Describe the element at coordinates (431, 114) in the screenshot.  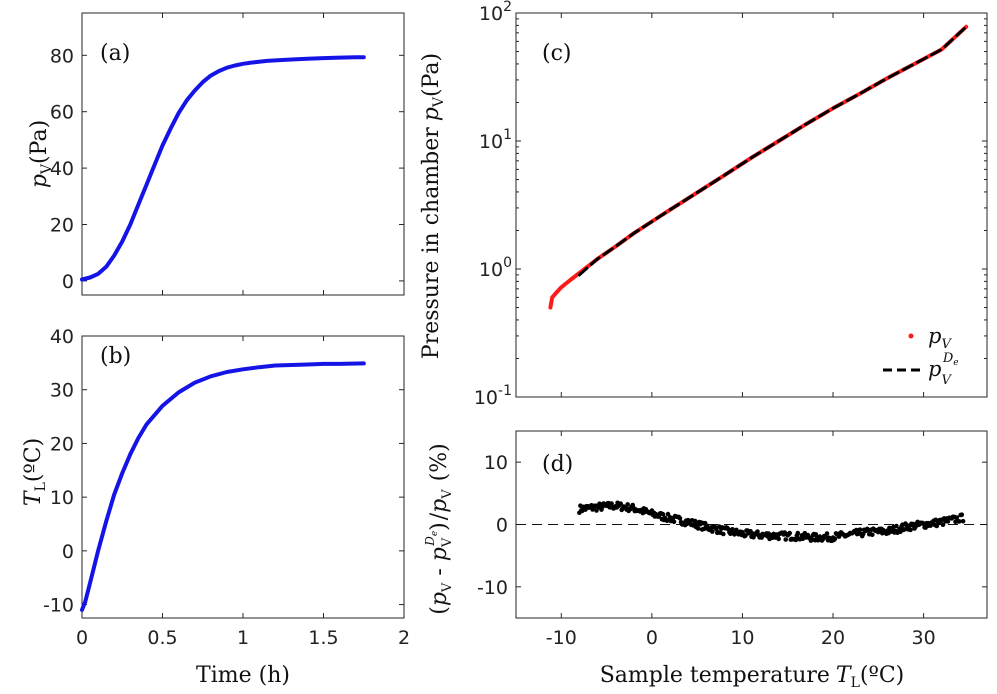
I see `panel-c-ylabel-var: p` at that location.